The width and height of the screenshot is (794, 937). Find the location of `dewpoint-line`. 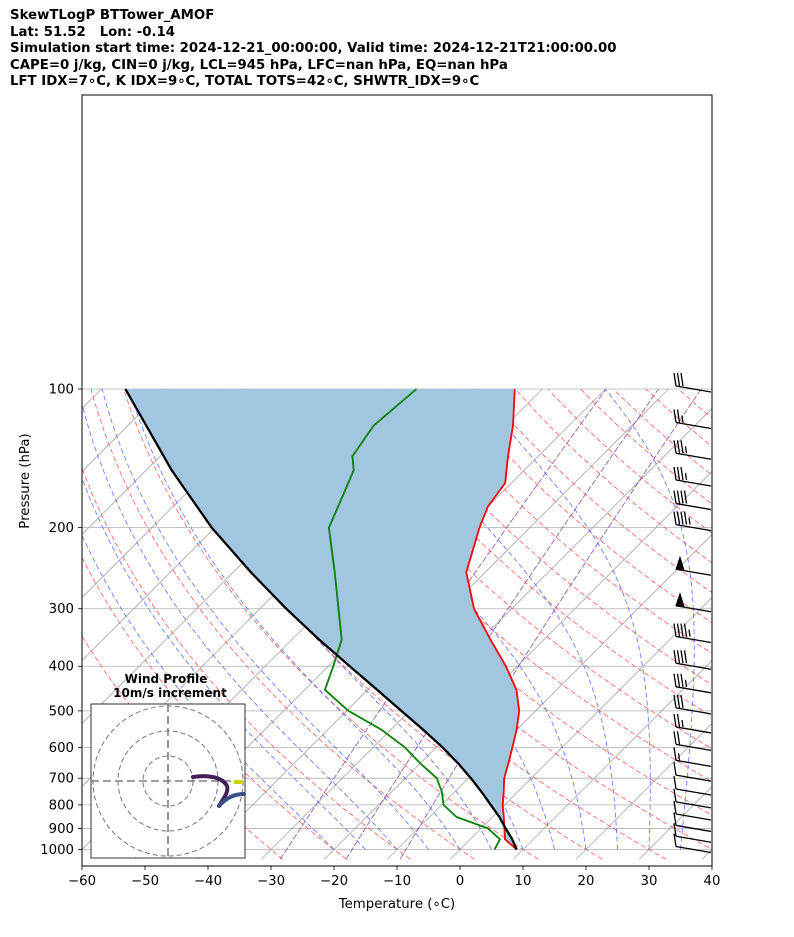

dewpoint-line is located at coordinates (412, 619).